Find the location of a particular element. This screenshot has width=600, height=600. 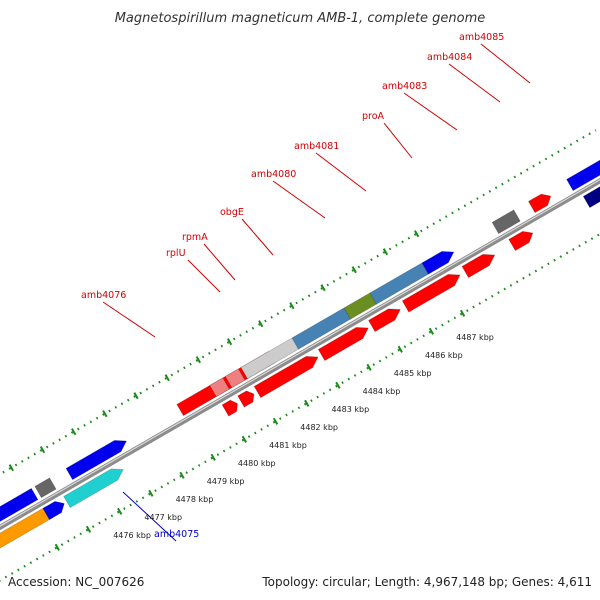

kbp-label: 4476 kbp is located at coordinates (132, 535).